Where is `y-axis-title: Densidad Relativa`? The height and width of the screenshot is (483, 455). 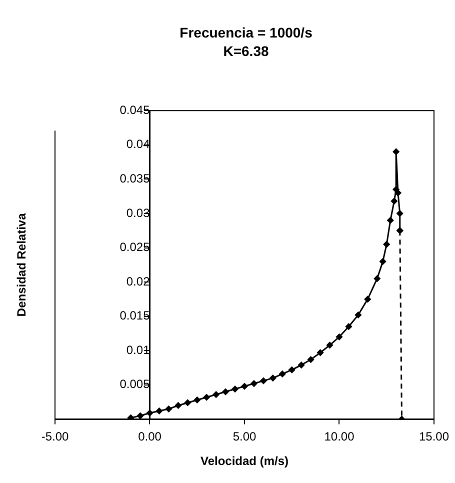
y-axis-title: Densidad Relativa is located at coordinates (21, 264).